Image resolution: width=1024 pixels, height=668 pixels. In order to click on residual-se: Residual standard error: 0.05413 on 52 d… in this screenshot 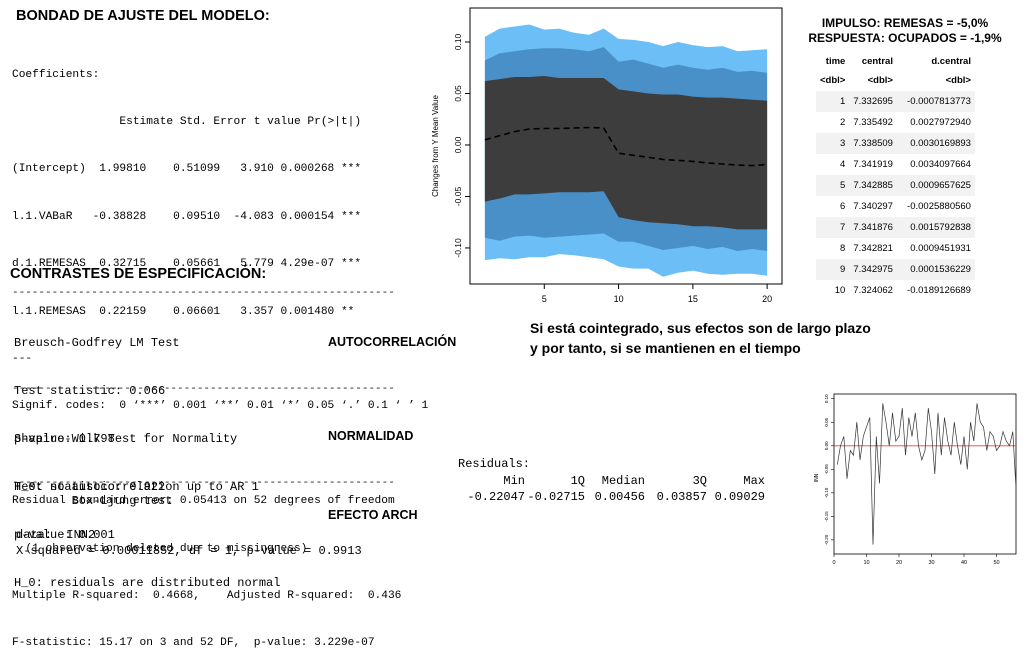, I will do `click(203, 501)`.